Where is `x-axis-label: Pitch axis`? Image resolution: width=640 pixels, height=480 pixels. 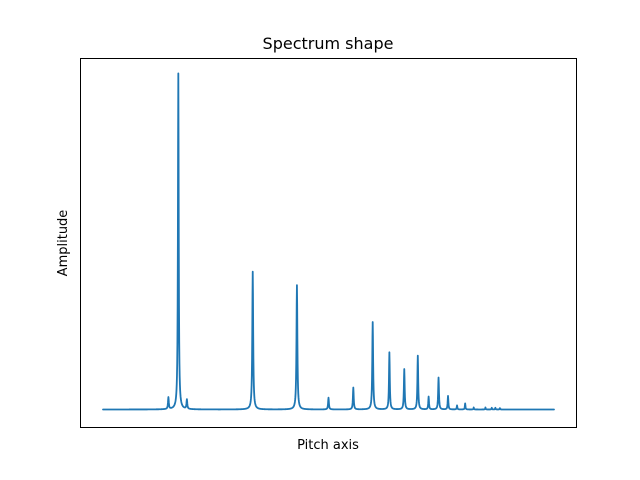 x-axis-label: Pitch axis is located at coordinates (328, 445).